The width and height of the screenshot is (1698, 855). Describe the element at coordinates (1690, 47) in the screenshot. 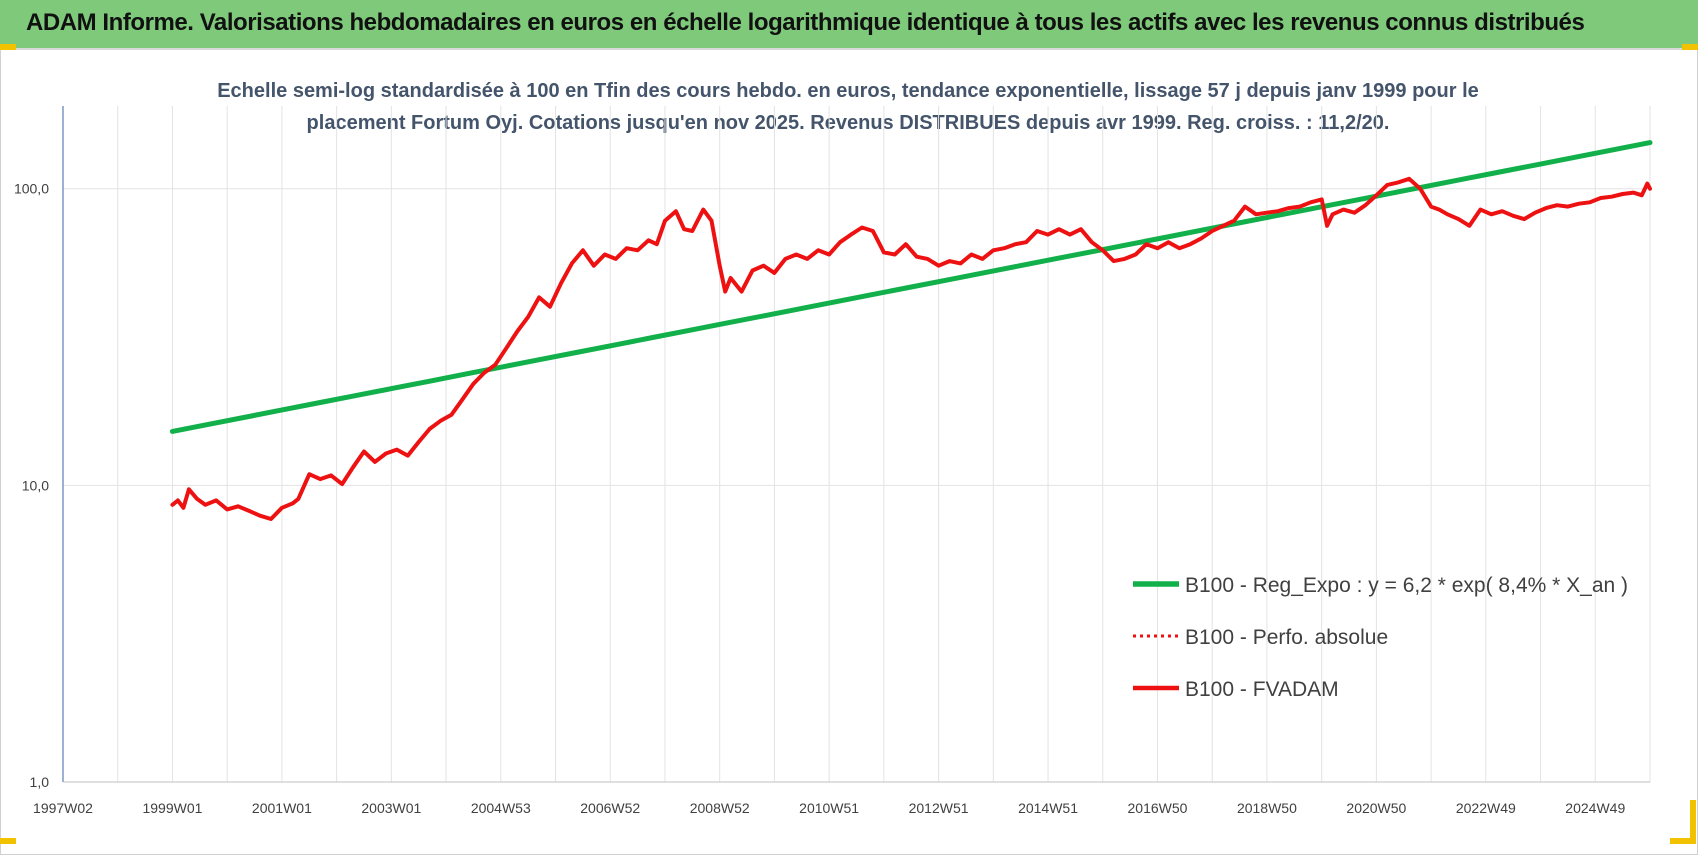

I see `corner-mark-top-right` at that location.